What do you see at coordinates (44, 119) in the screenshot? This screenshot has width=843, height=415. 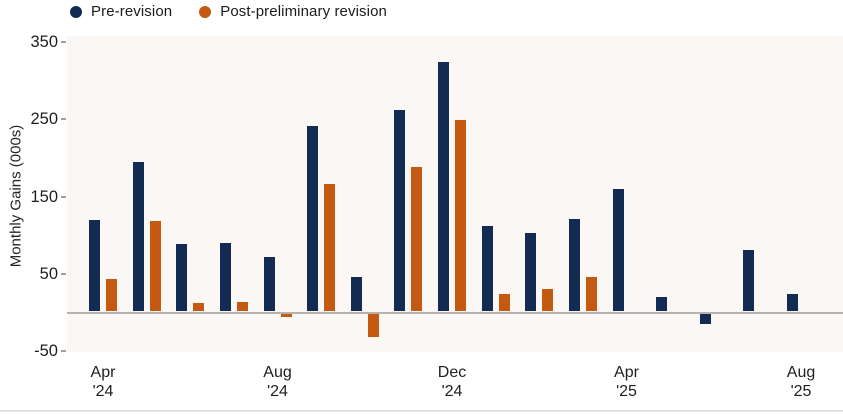 I see `y-tick-label: 250` at bounding box center [44, 119].